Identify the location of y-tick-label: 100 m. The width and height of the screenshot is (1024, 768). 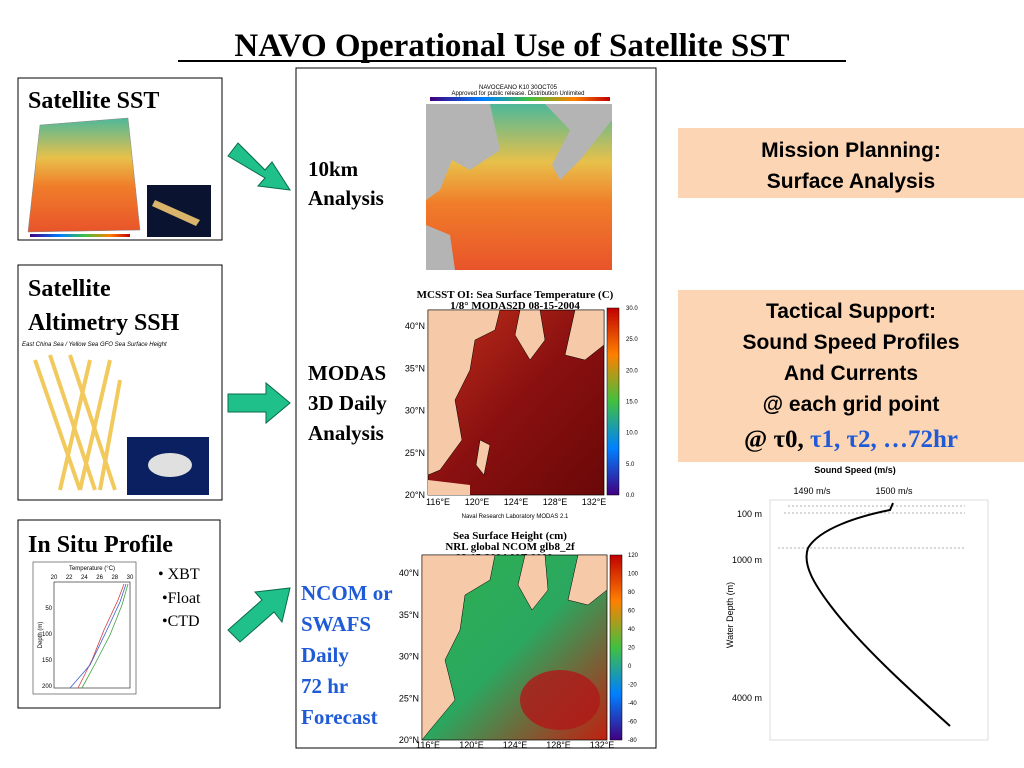
(749, 514).